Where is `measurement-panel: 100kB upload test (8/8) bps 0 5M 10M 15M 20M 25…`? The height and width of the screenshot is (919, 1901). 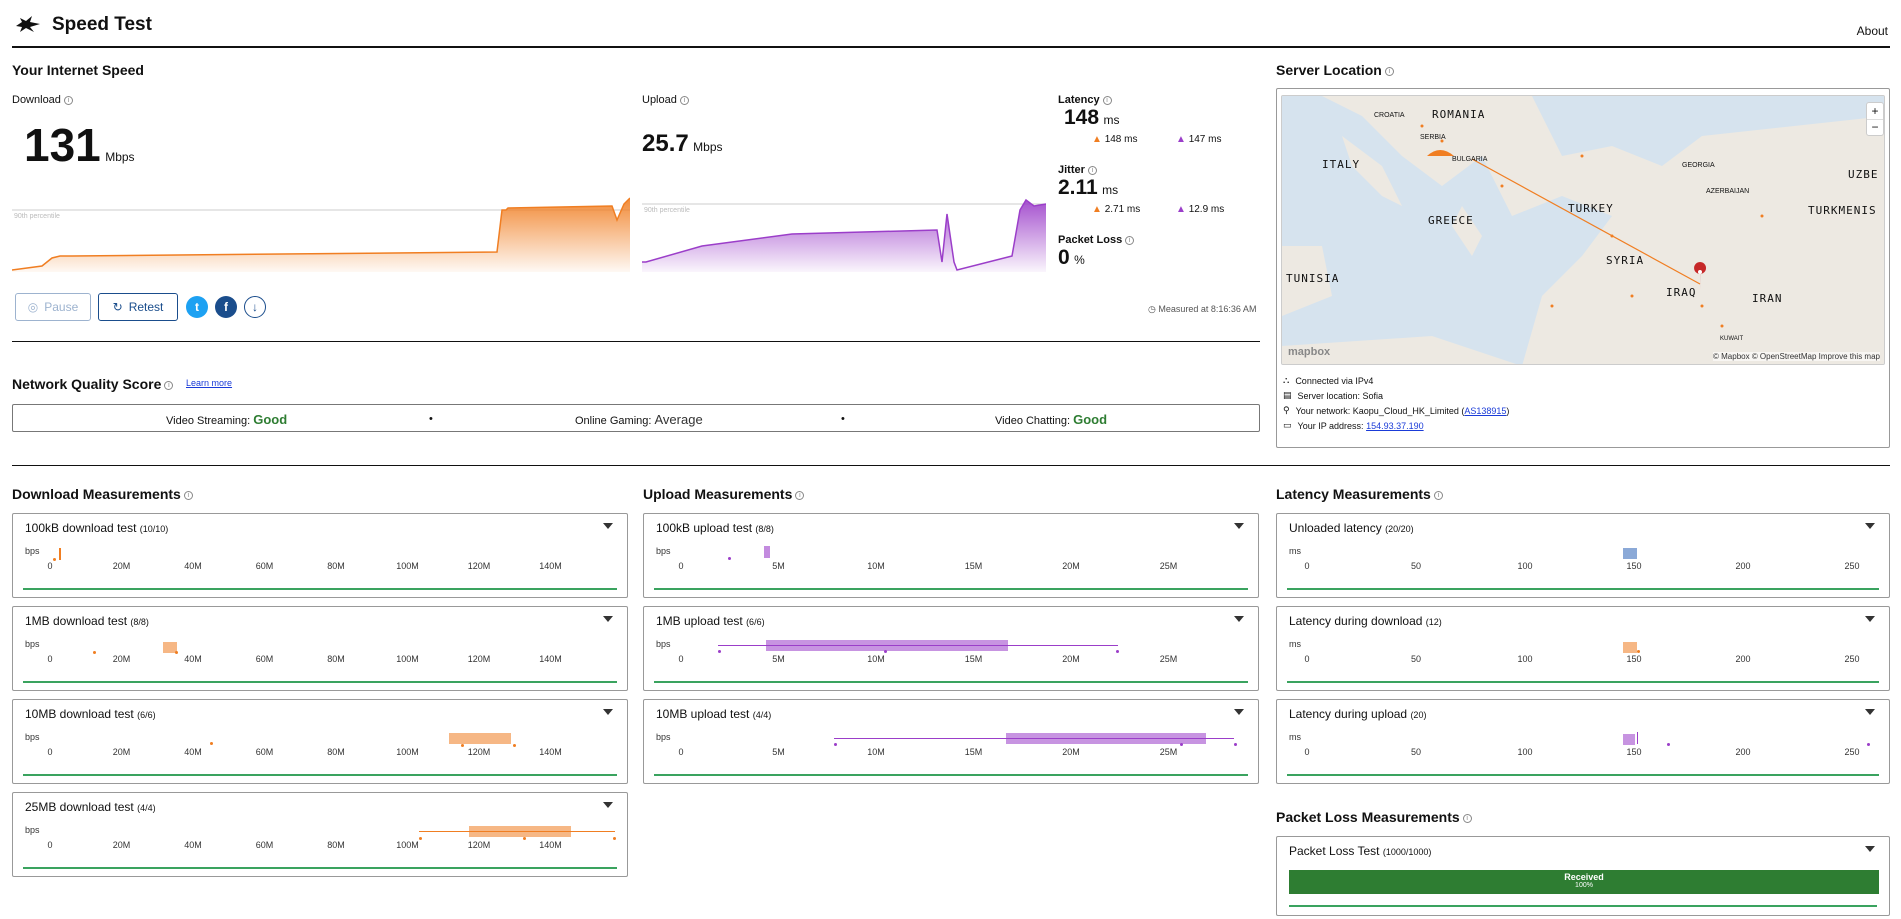
measurement-panel: 100kB upload test (8/8) bps 0 5M 10M 15M 20M 25… is located at coordinates (951, 555).